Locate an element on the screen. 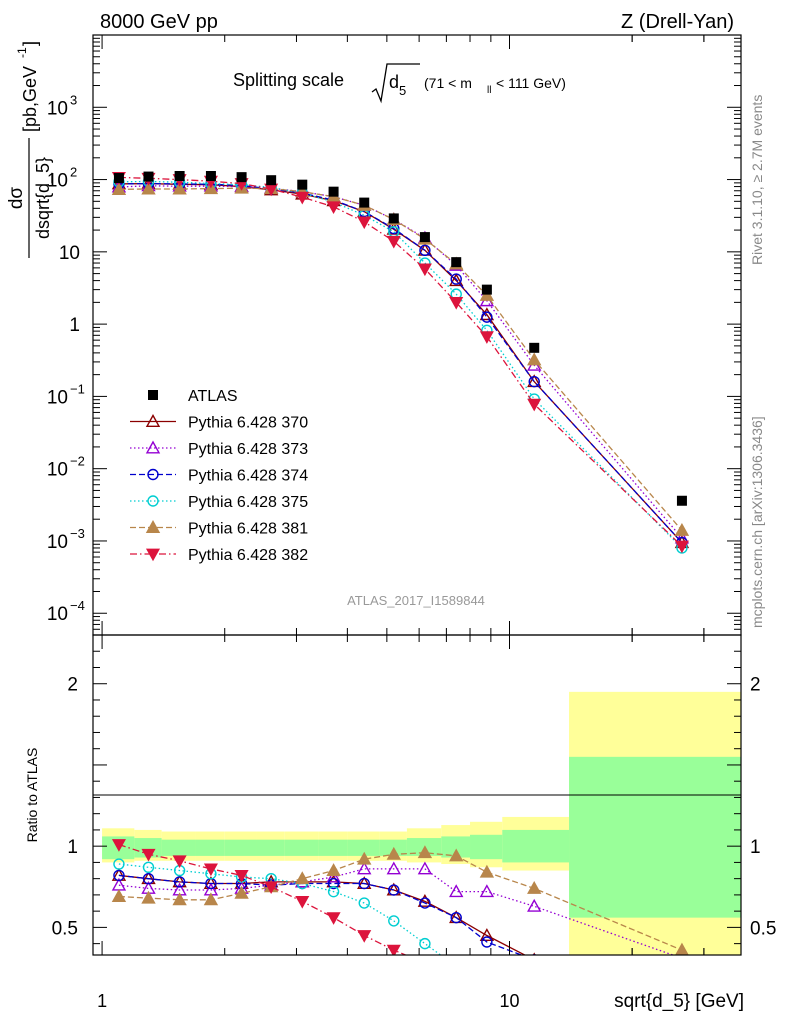 The height and width of the screenshot is (1024, 786). y-tick-label-bottom-right: 2 is located at coordinates (755, 685).